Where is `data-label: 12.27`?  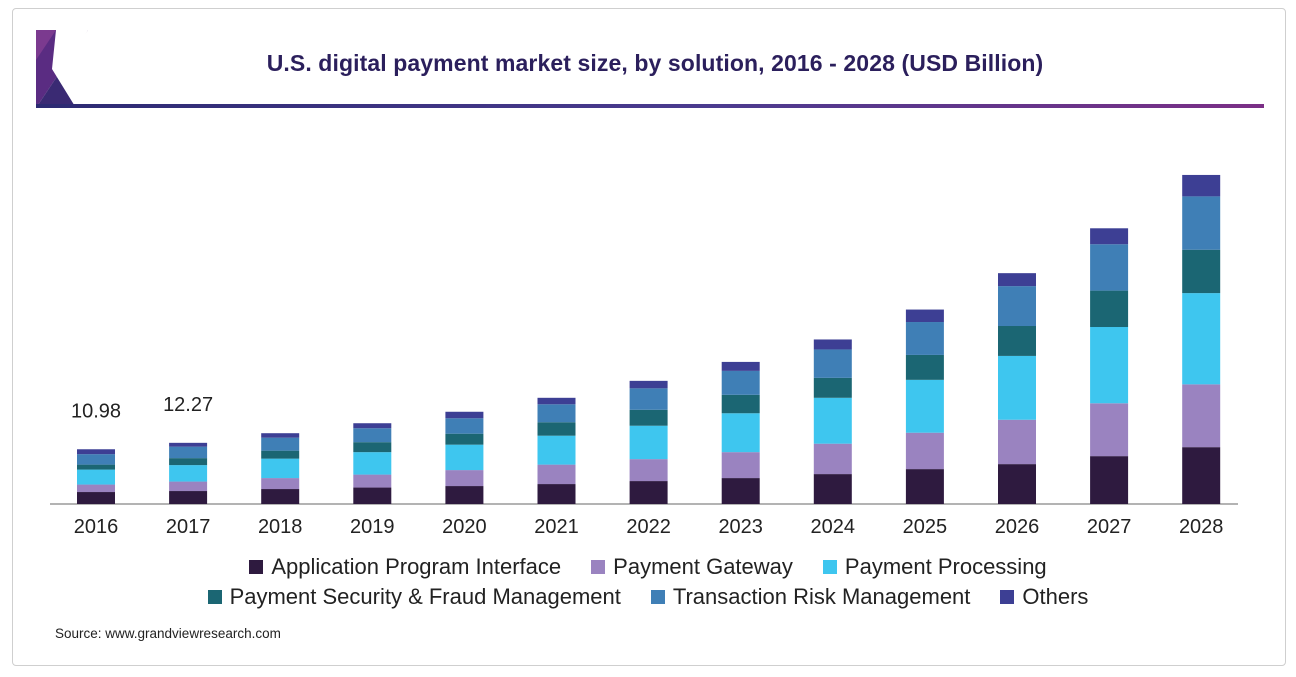
data-label: 12.27 is located at coordinates (188, 405).